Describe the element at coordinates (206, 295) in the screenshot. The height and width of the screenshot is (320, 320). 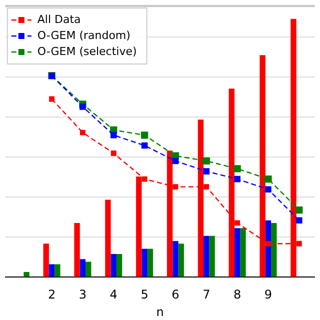
I see `x-tick-label: 7` at that location.